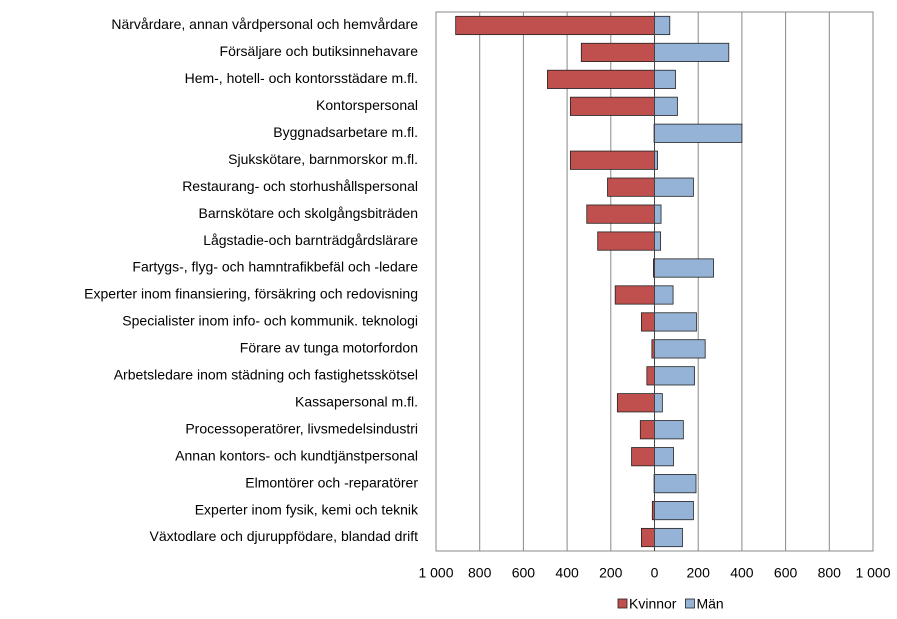 The width and height of the screenshot is (897, 619). I want to click on category-label: Sjukskötare, barnmorskor m.fl., so click(323, 159).